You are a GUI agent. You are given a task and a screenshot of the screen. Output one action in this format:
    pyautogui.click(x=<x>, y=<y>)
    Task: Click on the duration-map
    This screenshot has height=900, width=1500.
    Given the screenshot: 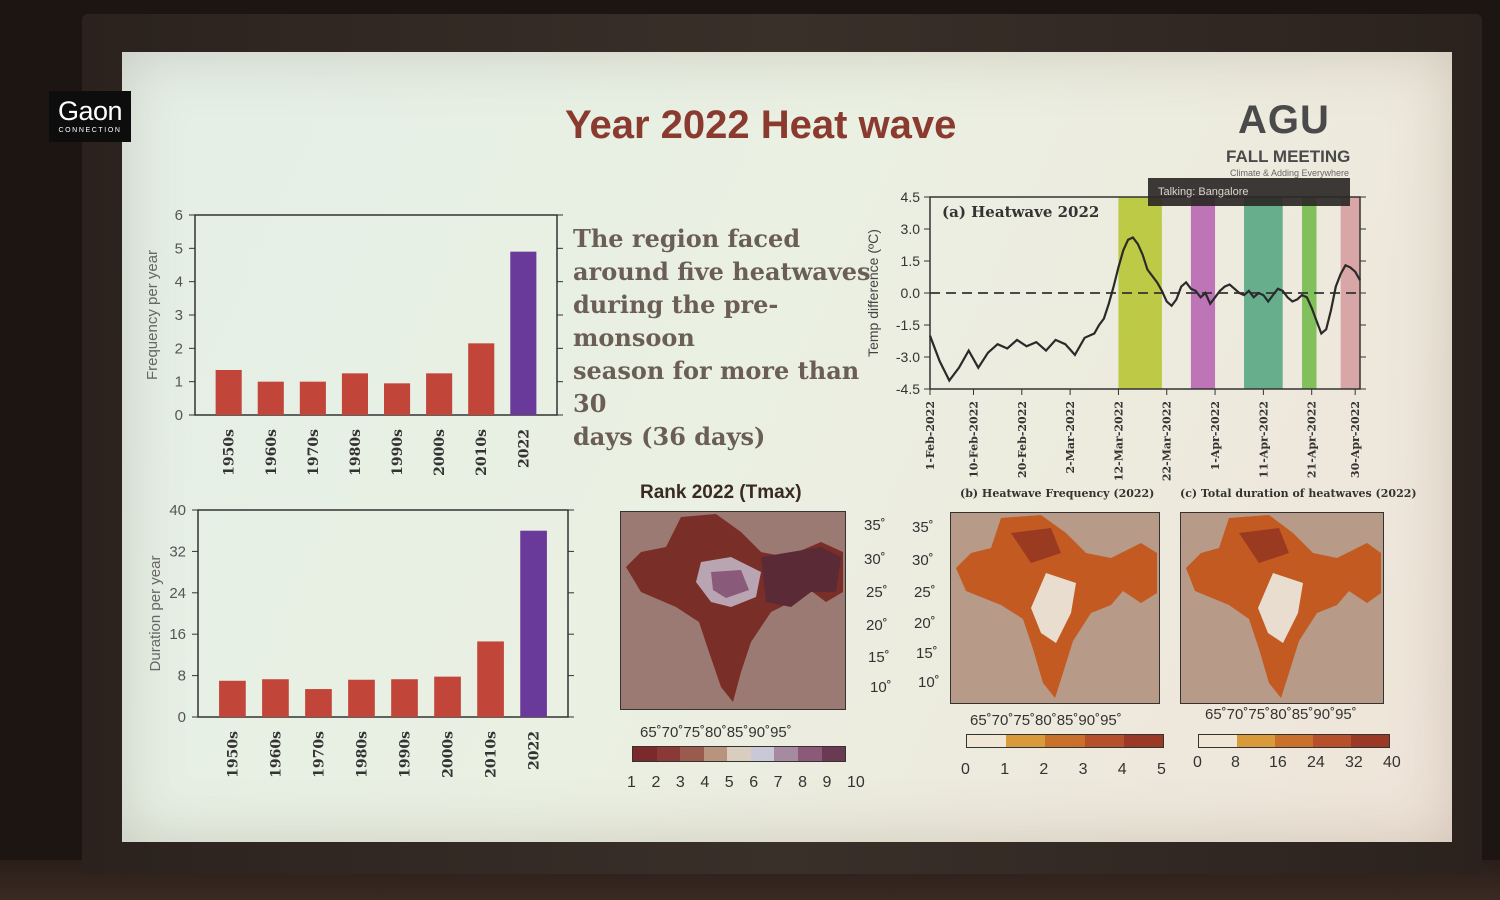 What is the action you would take?
    pyautogui.click(x=1282, y=608)
    